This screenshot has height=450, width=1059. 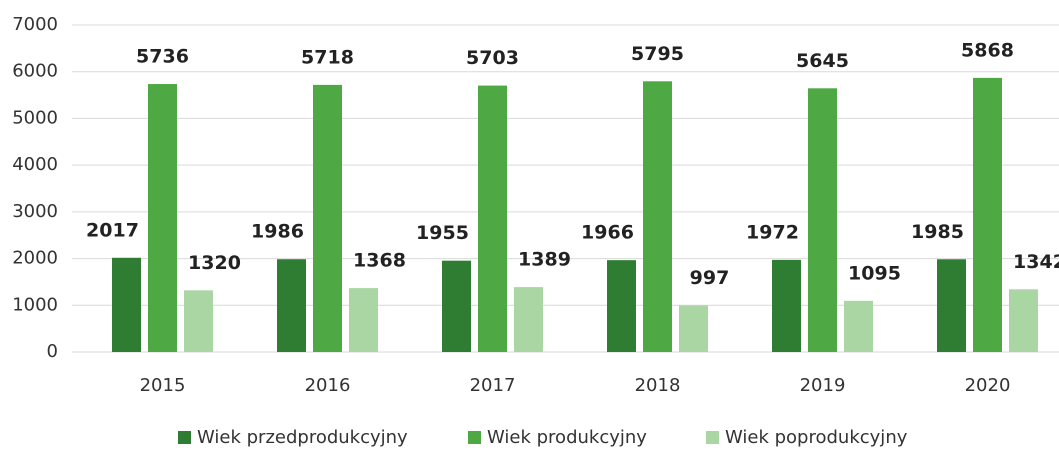 What do you see at coordinates (163, 385) in the screenshot?
I see `x-tick-label: 2015` at bounding box center [163, 385].